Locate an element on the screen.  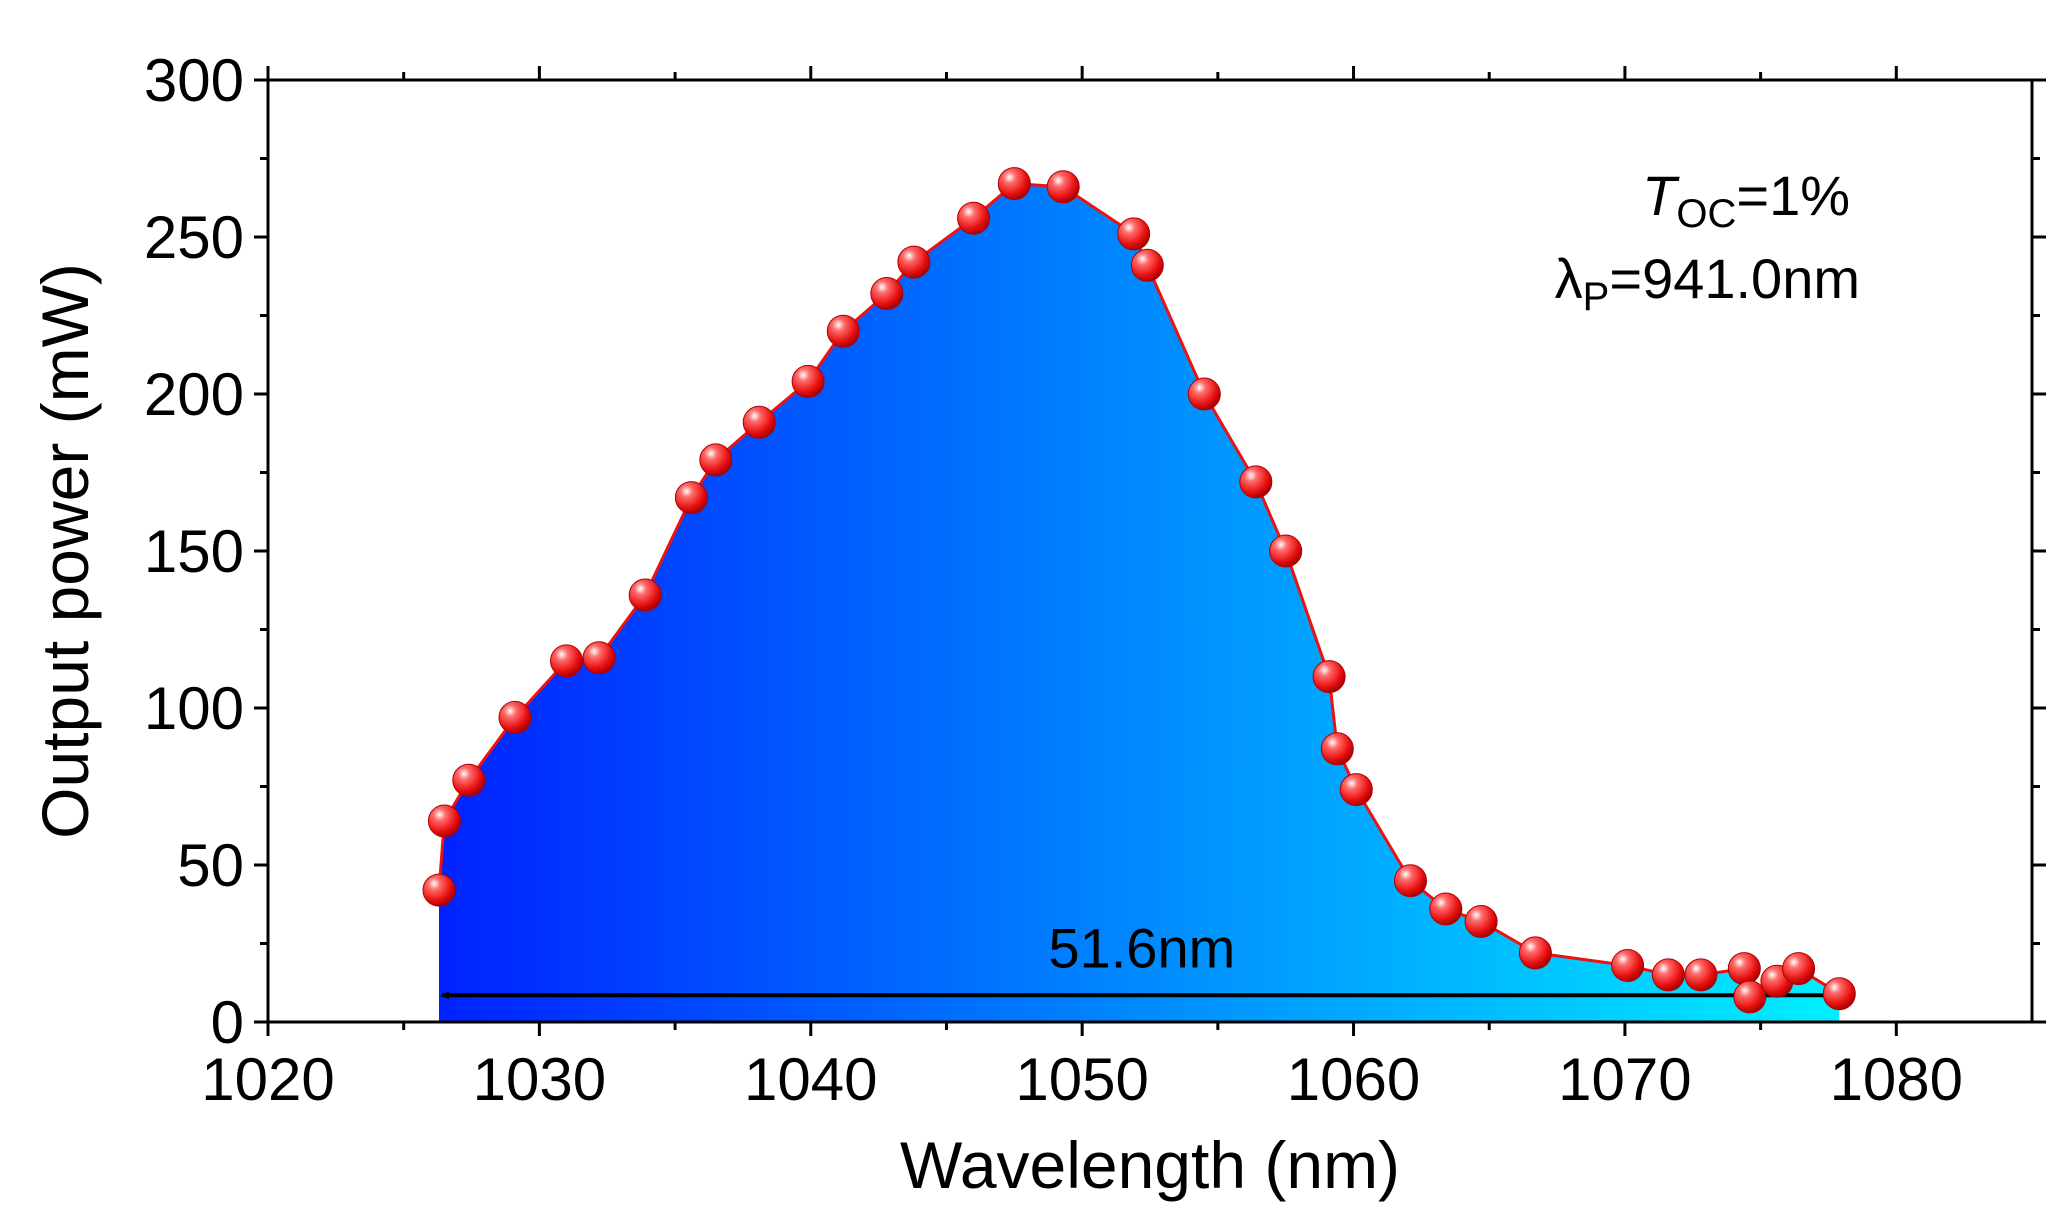
toc-symbol: T is located at coordinates (1661, 195).